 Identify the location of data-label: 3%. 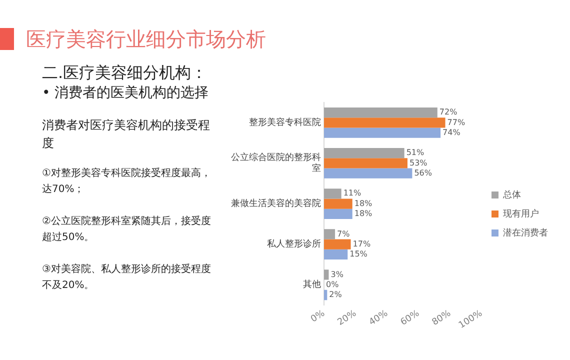
(337, 274).